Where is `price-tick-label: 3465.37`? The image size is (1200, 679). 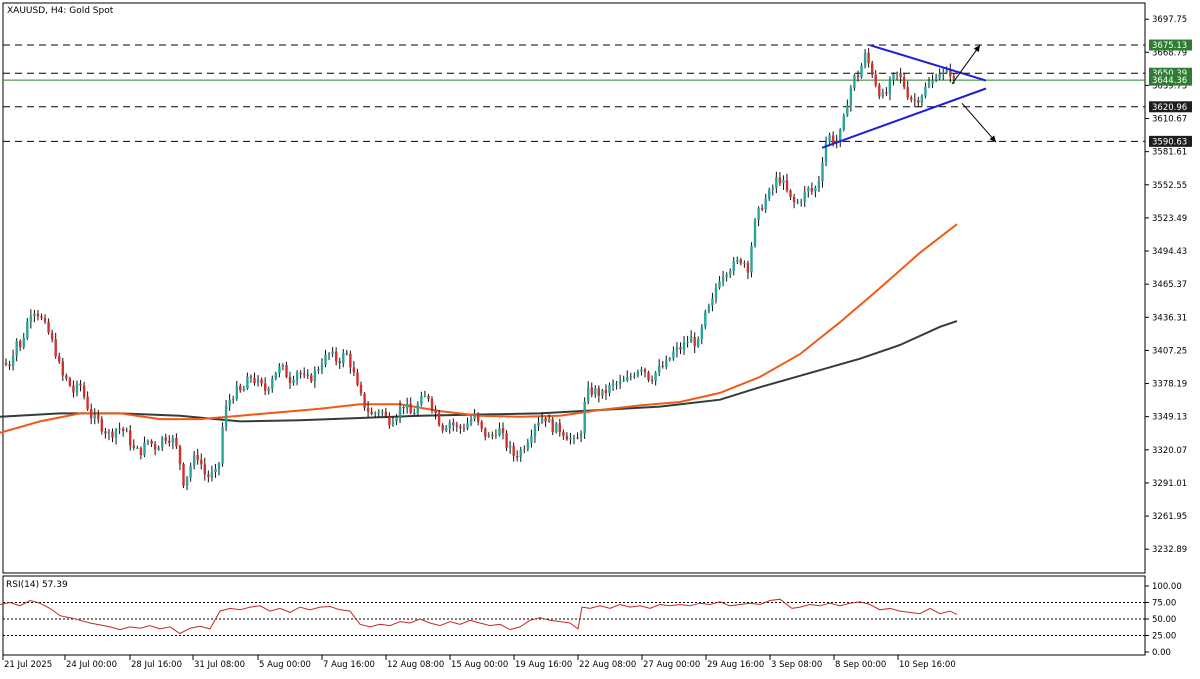 price-tick-label: 3465.37 is located at coordinates (1169, 285).